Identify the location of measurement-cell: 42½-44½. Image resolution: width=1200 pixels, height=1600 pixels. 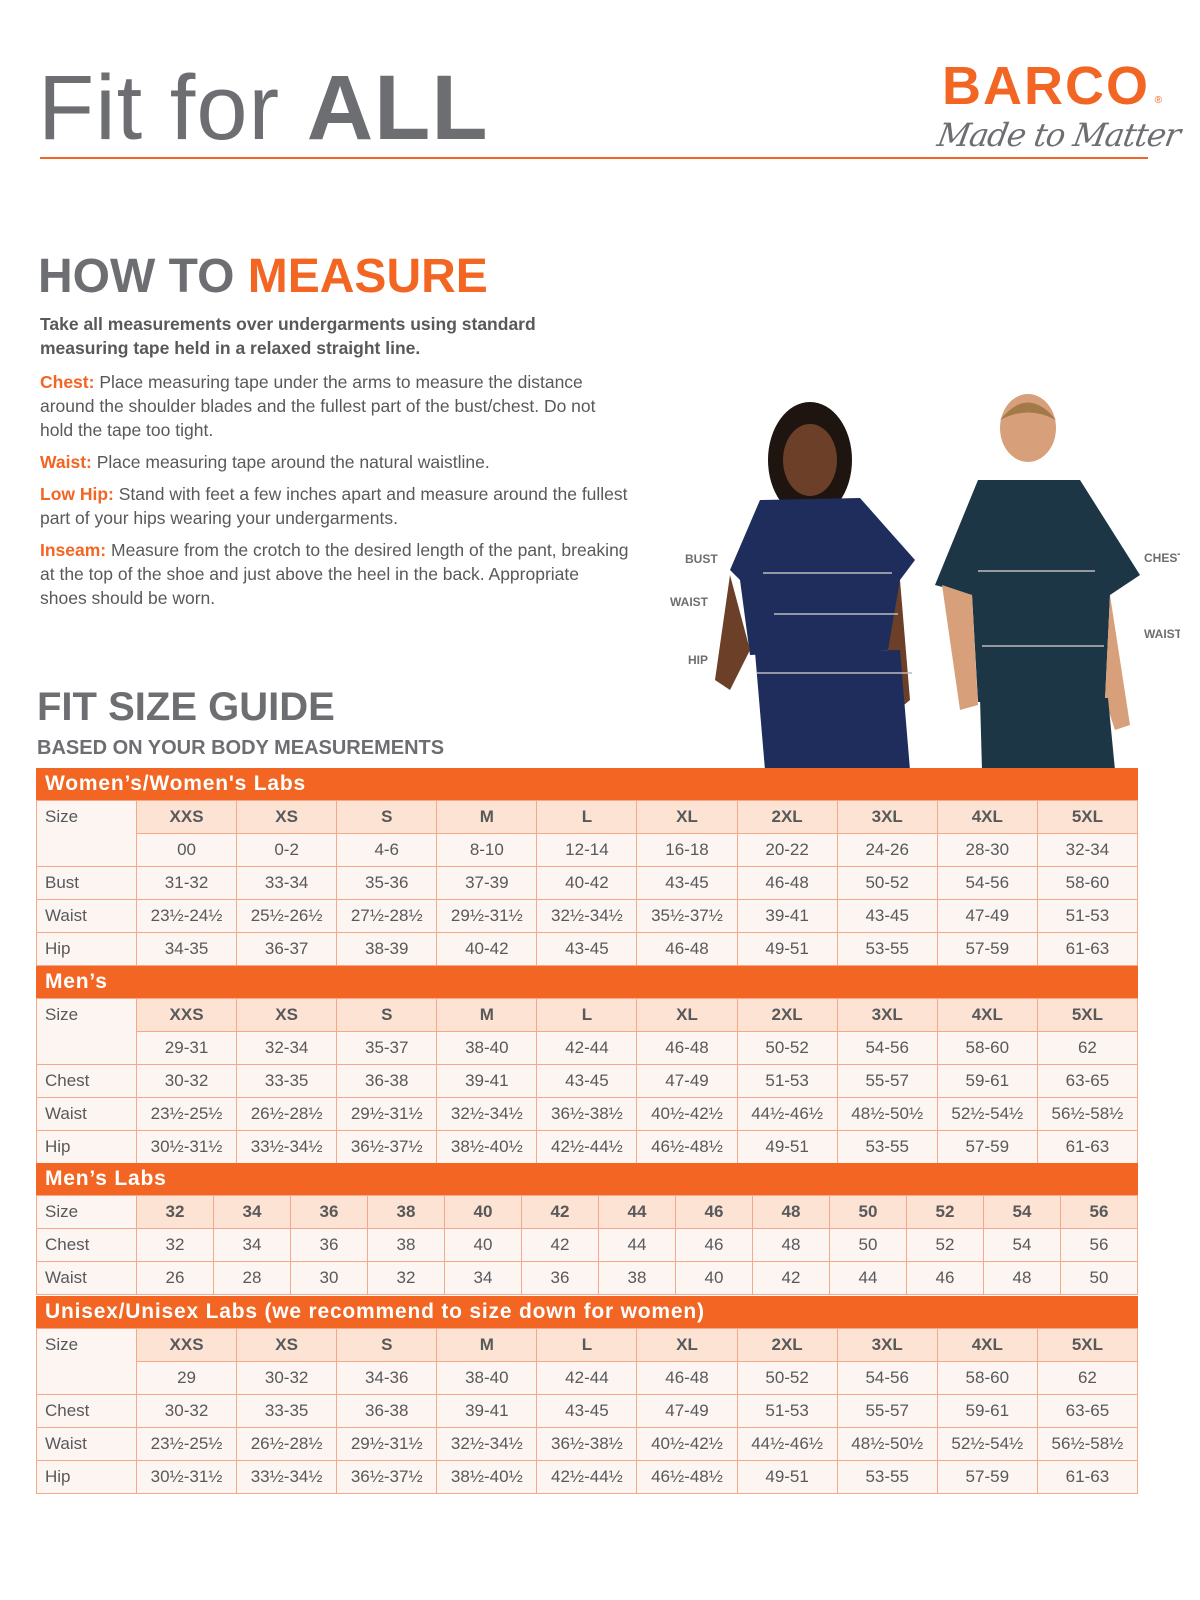
(587, 1147).